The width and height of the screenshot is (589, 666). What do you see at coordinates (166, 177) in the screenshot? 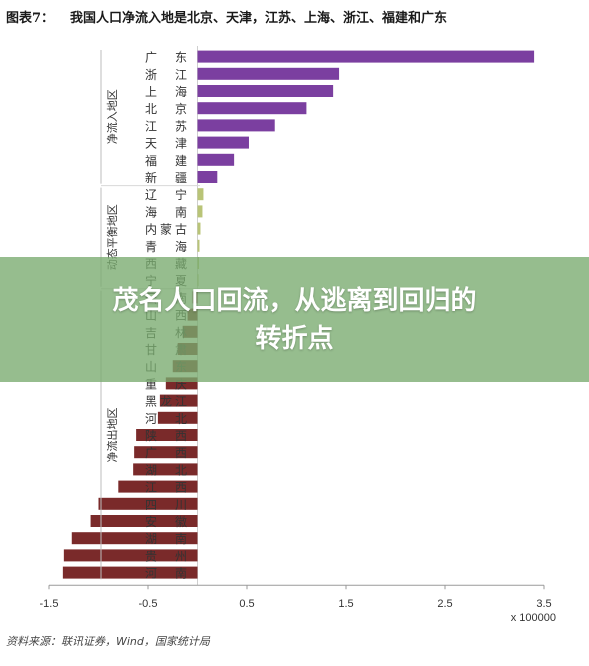
I see `category-label: 新疆` at bounding box center [166, 177].